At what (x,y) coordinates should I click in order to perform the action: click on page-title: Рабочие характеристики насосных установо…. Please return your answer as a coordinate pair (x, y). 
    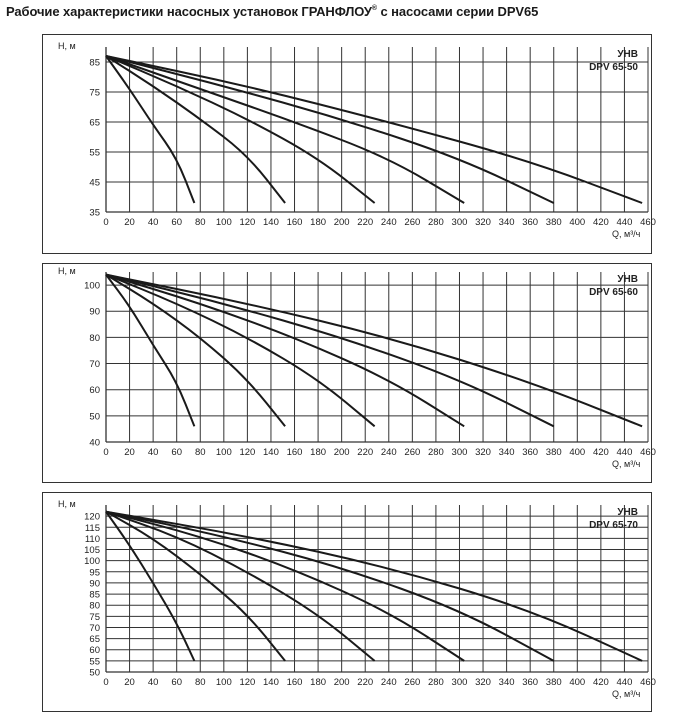
    Looking at the image, I should click on (272, 11).